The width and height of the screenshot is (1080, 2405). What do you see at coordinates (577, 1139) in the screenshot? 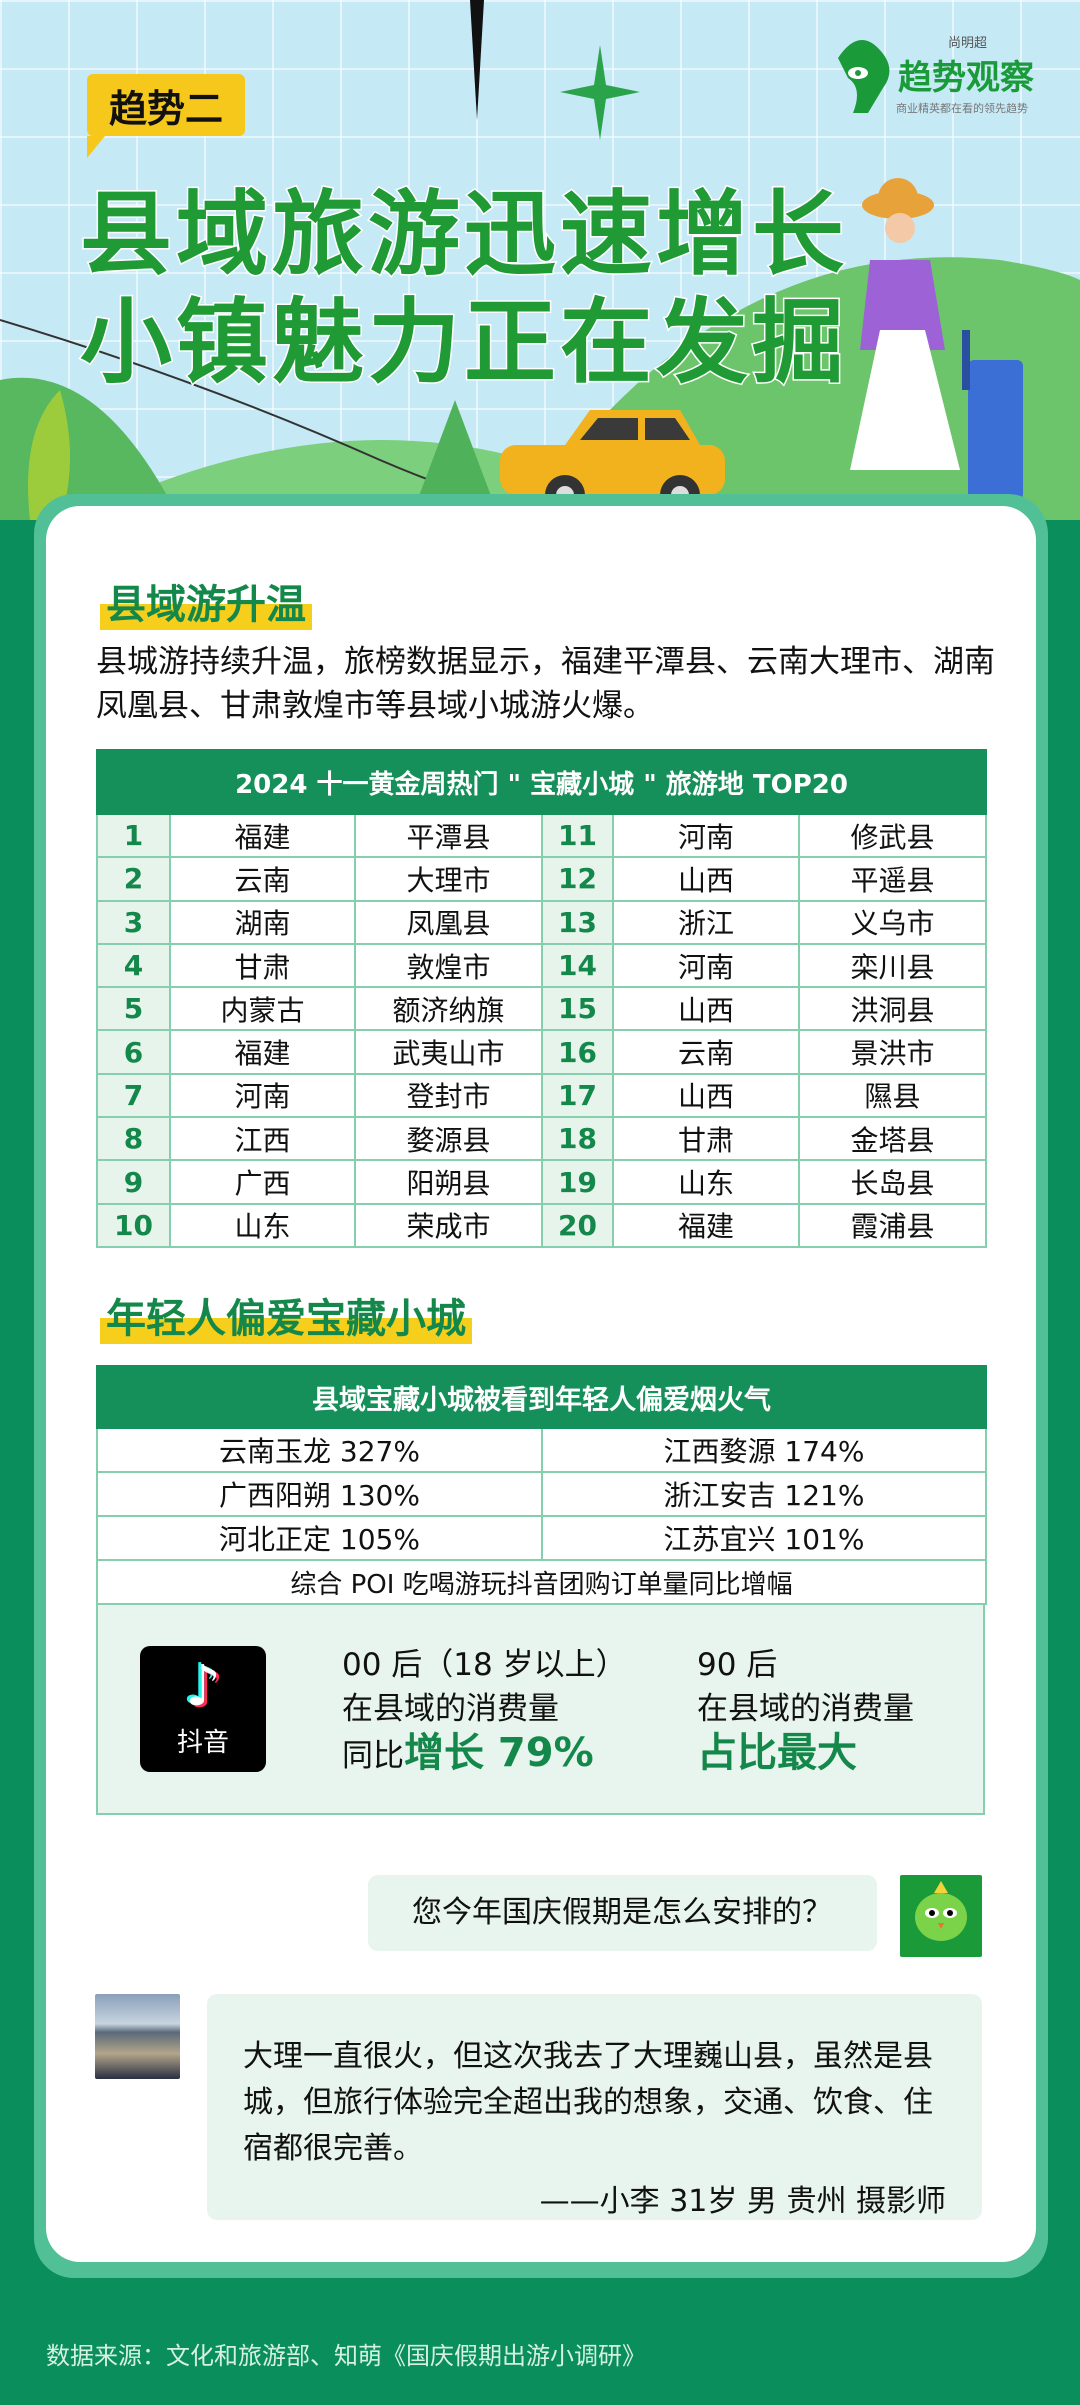
I see `rank-cell: 18` at bounding box center [577, 1139].